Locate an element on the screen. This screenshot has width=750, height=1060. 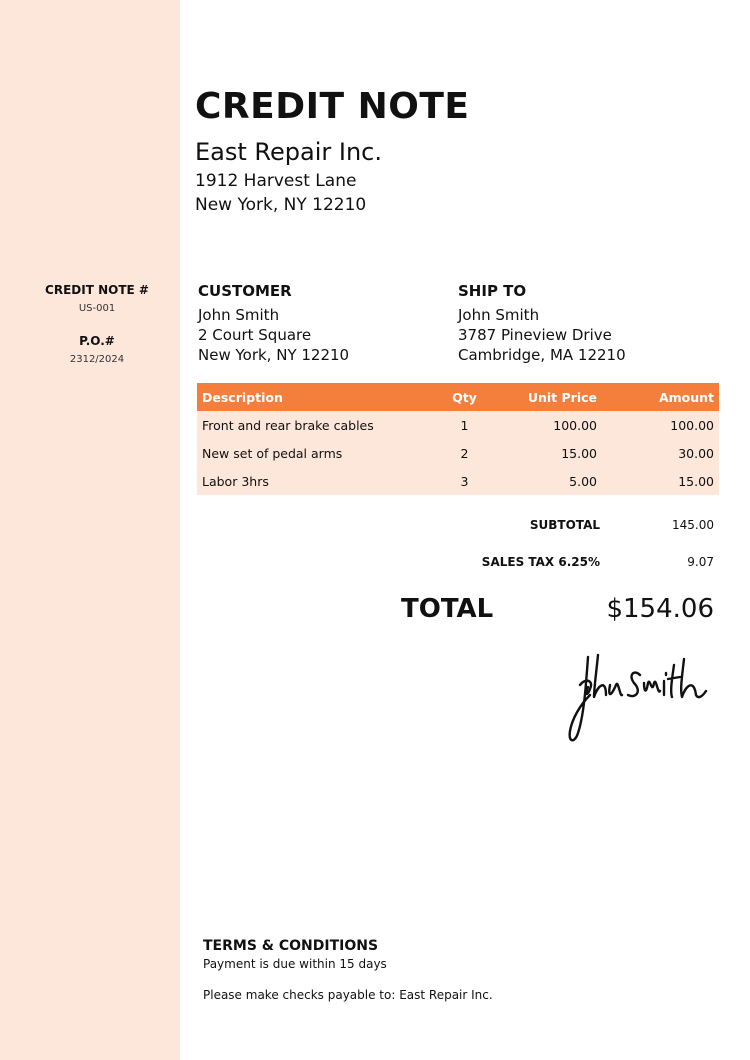
cell-qty: 3 is located at coordinates (464, 481).